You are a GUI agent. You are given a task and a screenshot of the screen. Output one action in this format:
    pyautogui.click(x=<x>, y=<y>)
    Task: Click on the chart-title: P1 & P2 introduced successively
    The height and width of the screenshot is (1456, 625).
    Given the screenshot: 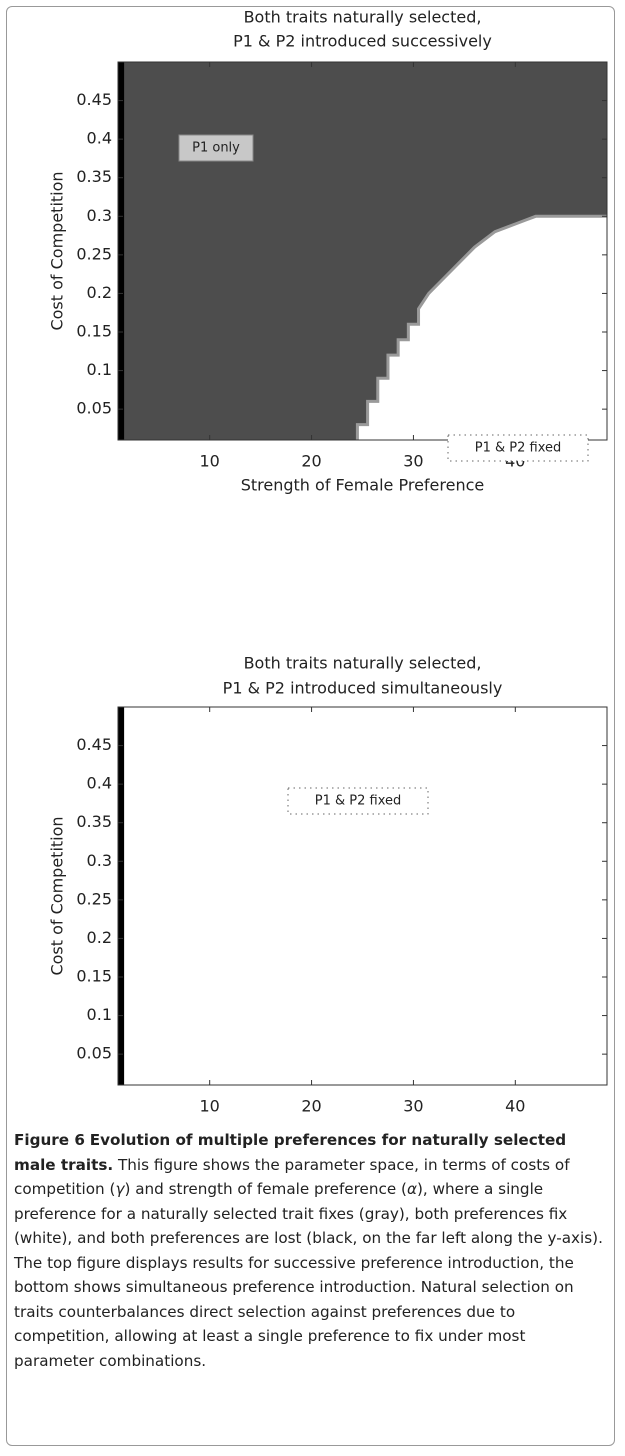 What is the action you would take?
    pyautogui.click(x=362, y=41)
    